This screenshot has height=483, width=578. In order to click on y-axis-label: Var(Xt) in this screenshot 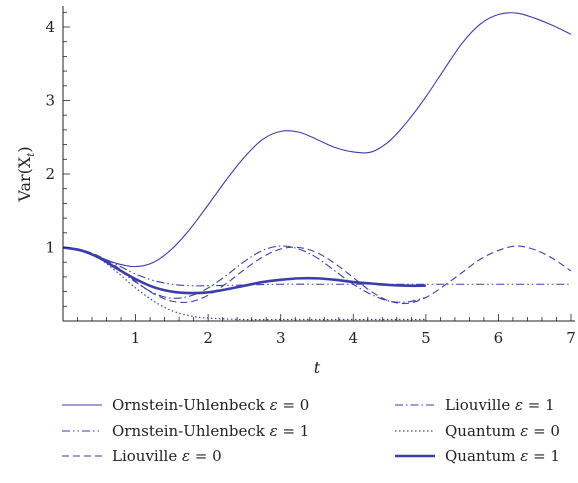, I will do `click(26, 174)`.